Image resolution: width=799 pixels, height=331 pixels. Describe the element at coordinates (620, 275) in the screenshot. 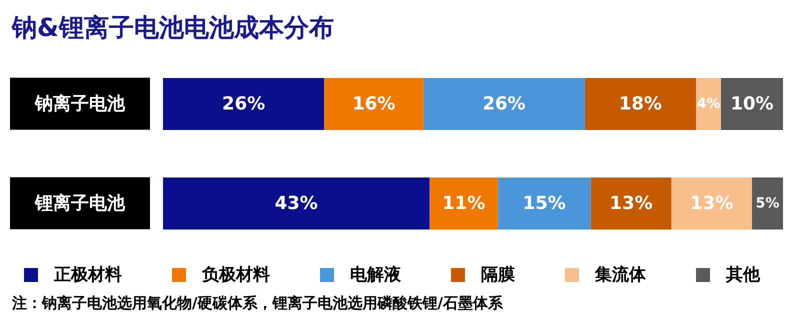

I see `legend-label: 集流体` at that location.